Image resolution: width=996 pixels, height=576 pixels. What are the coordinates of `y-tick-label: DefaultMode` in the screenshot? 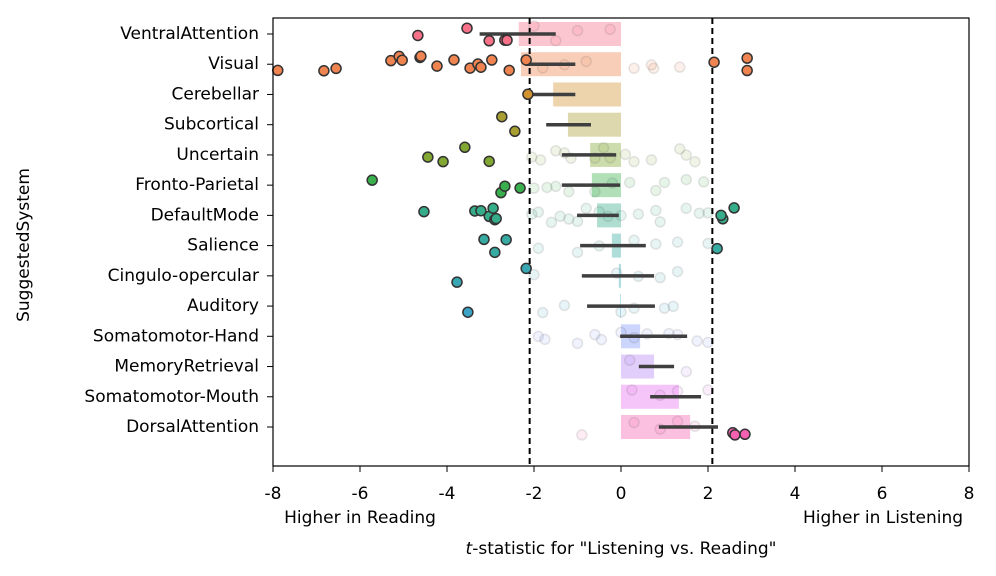 It's located at (205, 215).